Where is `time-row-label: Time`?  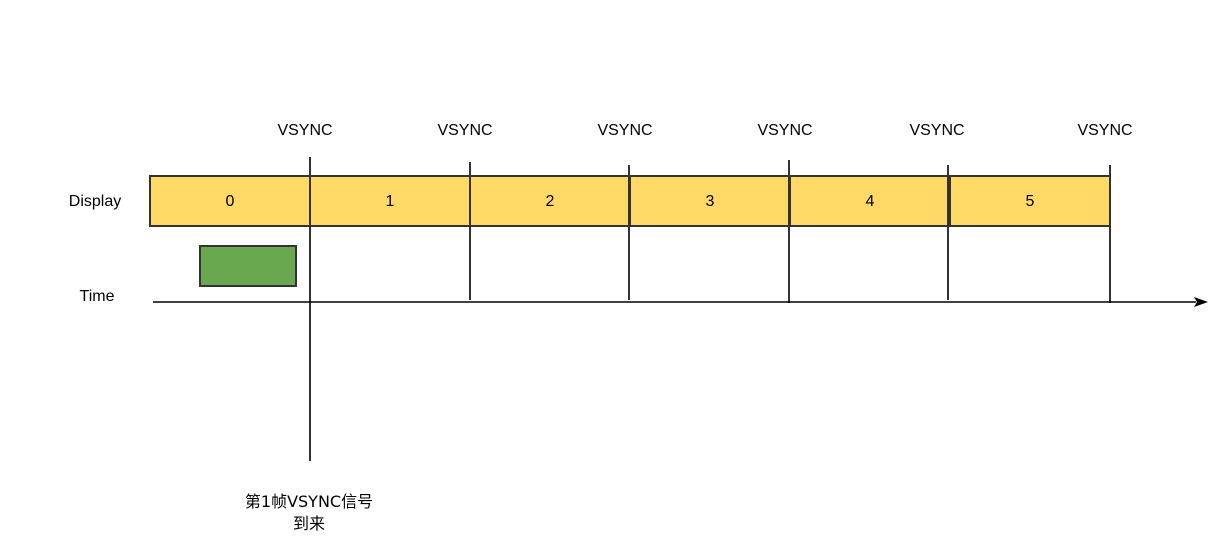 time-row-label: Time is located at coordinates (97, 296).